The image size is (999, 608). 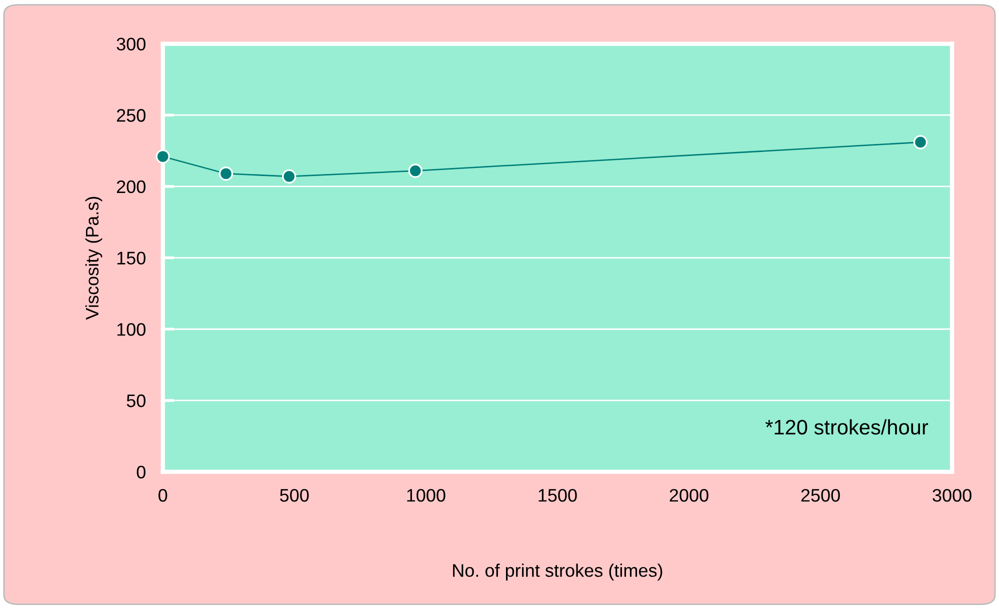 I want to click on x-tick-label: 2000, so click(x=689, y=495).